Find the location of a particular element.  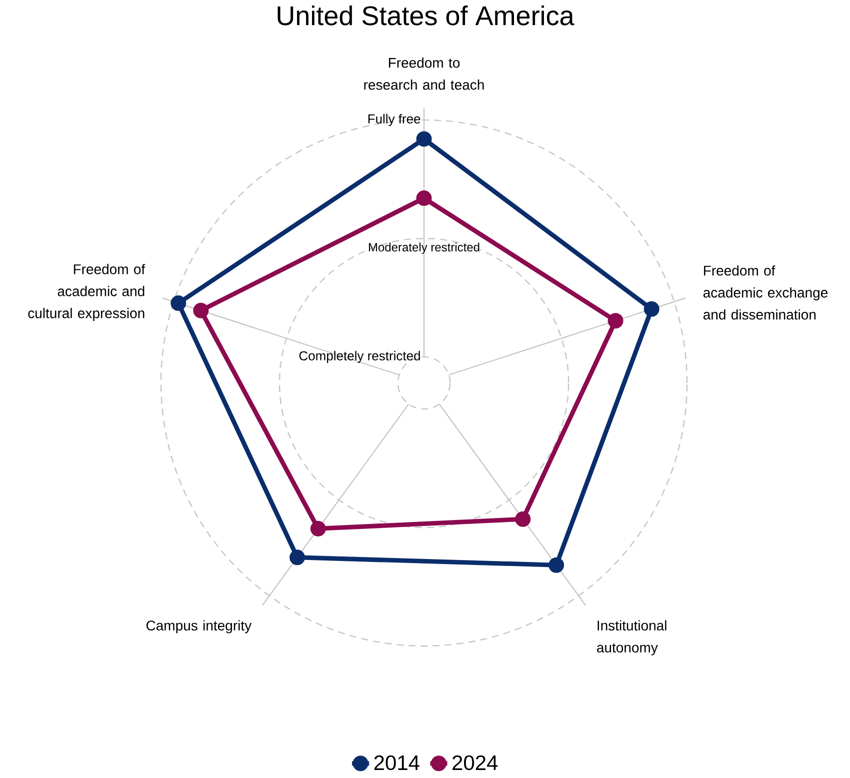

spoke-label: Freedom to research and teach is located at coordinates (424, 74).